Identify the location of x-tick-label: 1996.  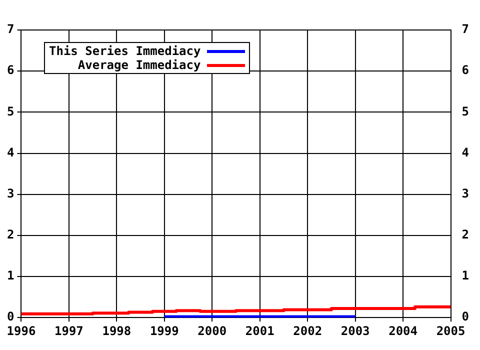
(21, 331).